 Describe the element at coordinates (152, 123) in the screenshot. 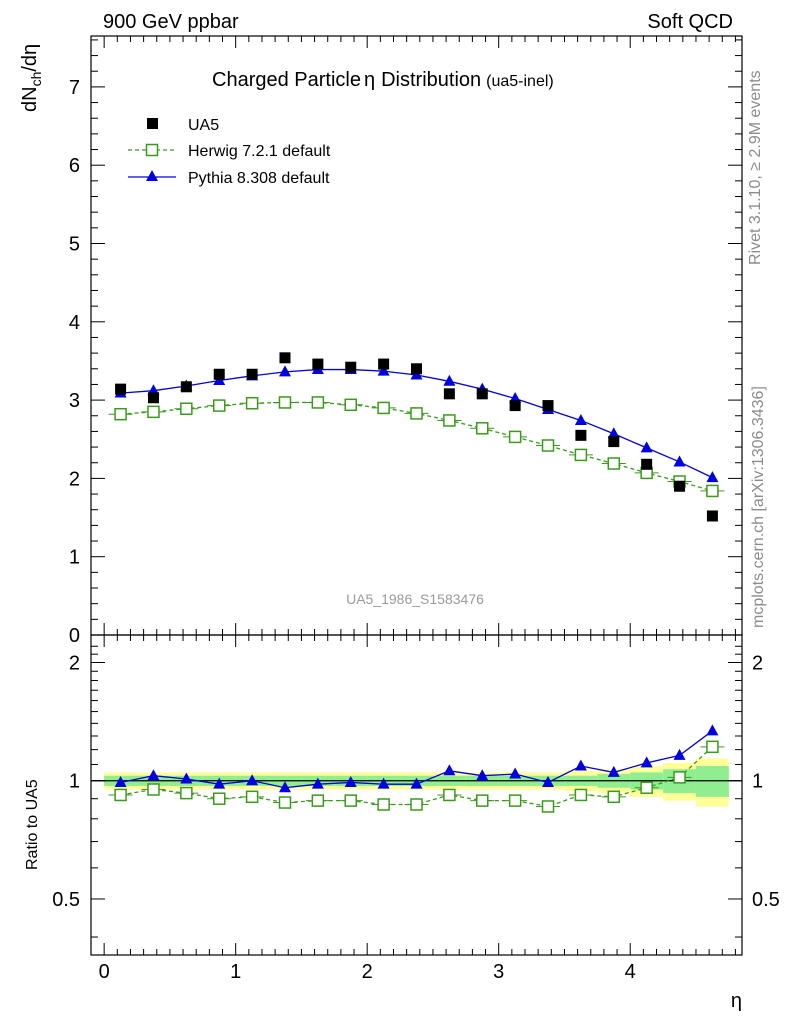

I see `legend-marker-ua5` at that location.